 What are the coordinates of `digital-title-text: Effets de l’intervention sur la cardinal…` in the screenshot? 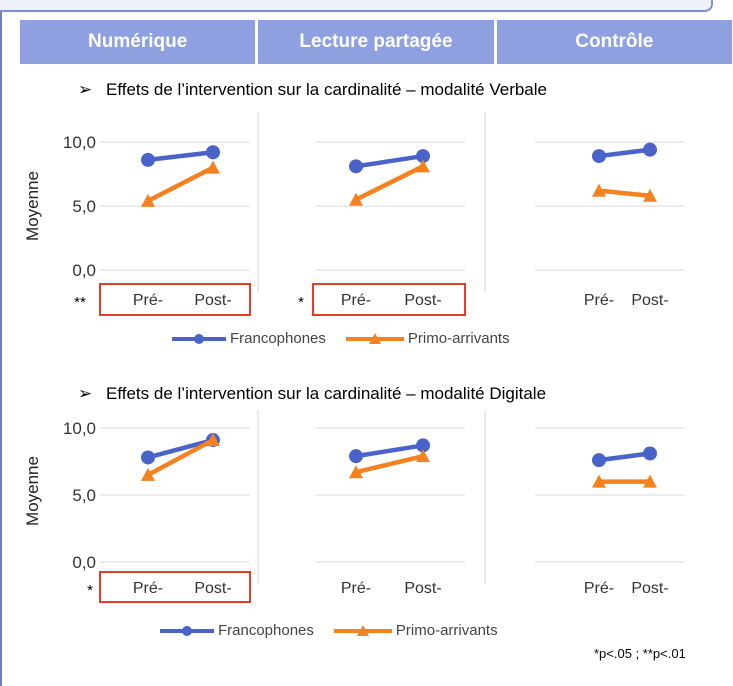 It's located at (326, 393).